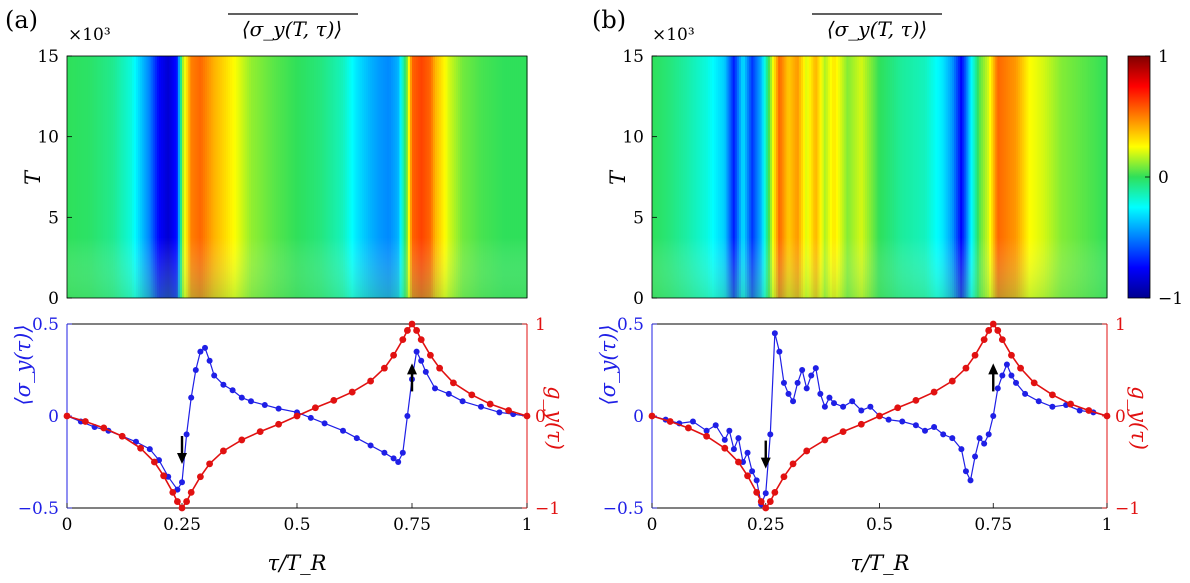 This screenshot has height=583, width=1190. What do you see at coordinates (1107, 525) in the screenshot?
I see `xtick-label: 1` at bounding box center [1107, 525].